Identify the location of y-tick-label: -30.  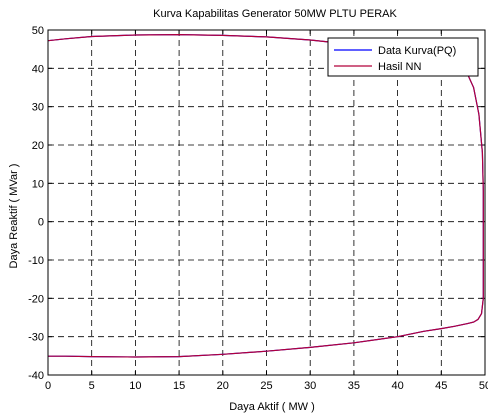
(36, 338).